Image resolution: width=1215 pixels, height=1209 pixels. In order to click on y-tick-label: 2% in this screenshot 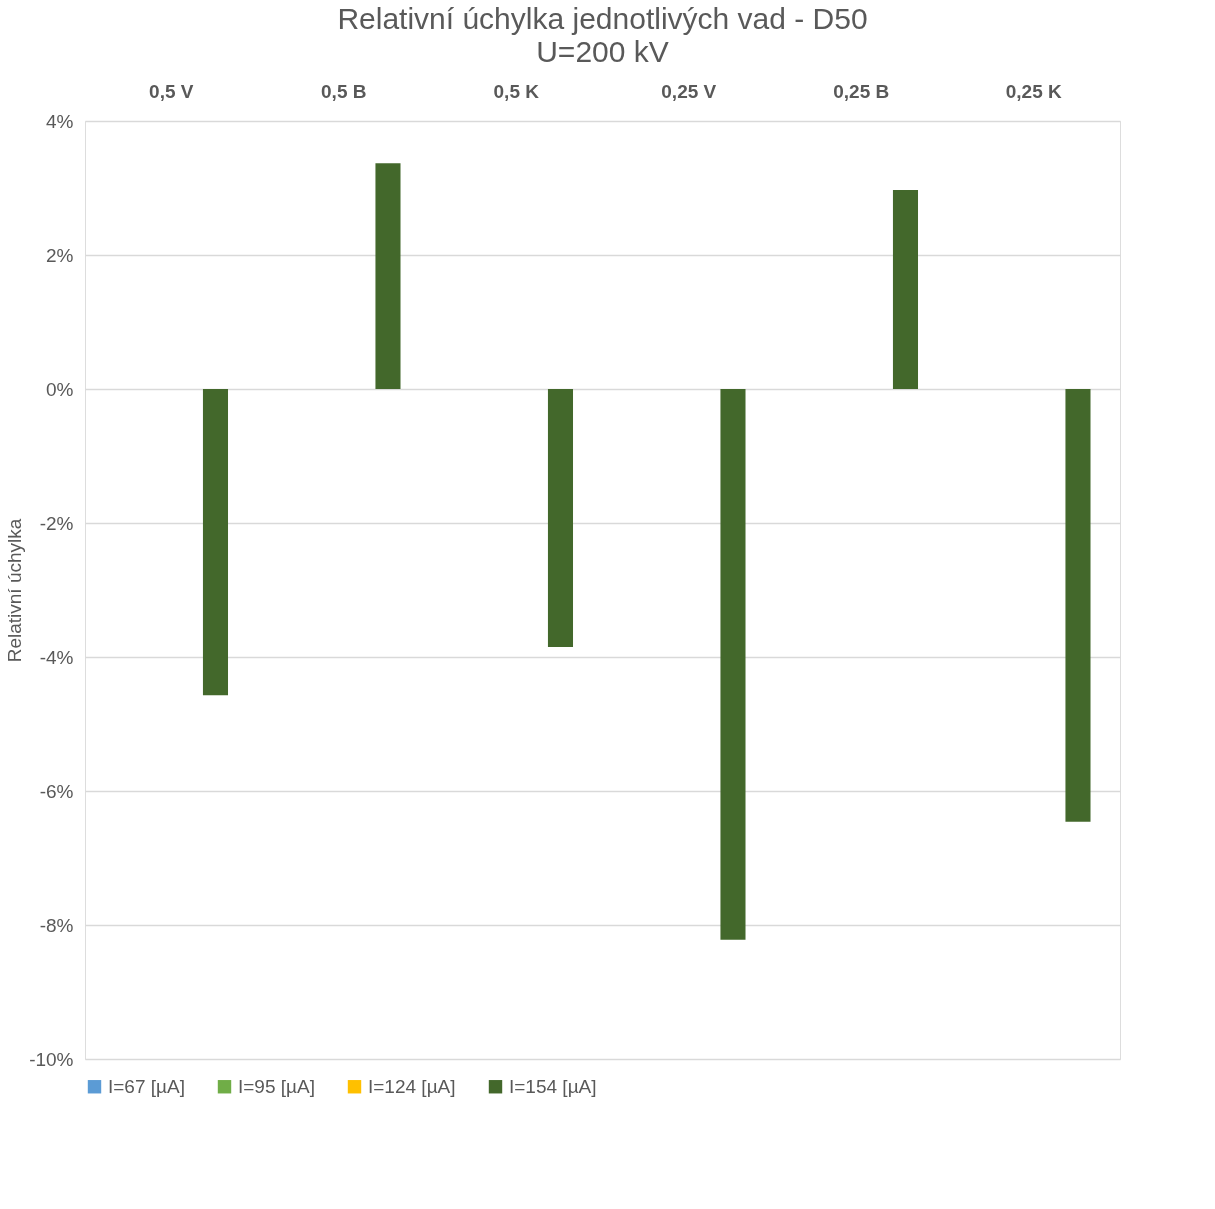, I will do `click(60, 255)`.